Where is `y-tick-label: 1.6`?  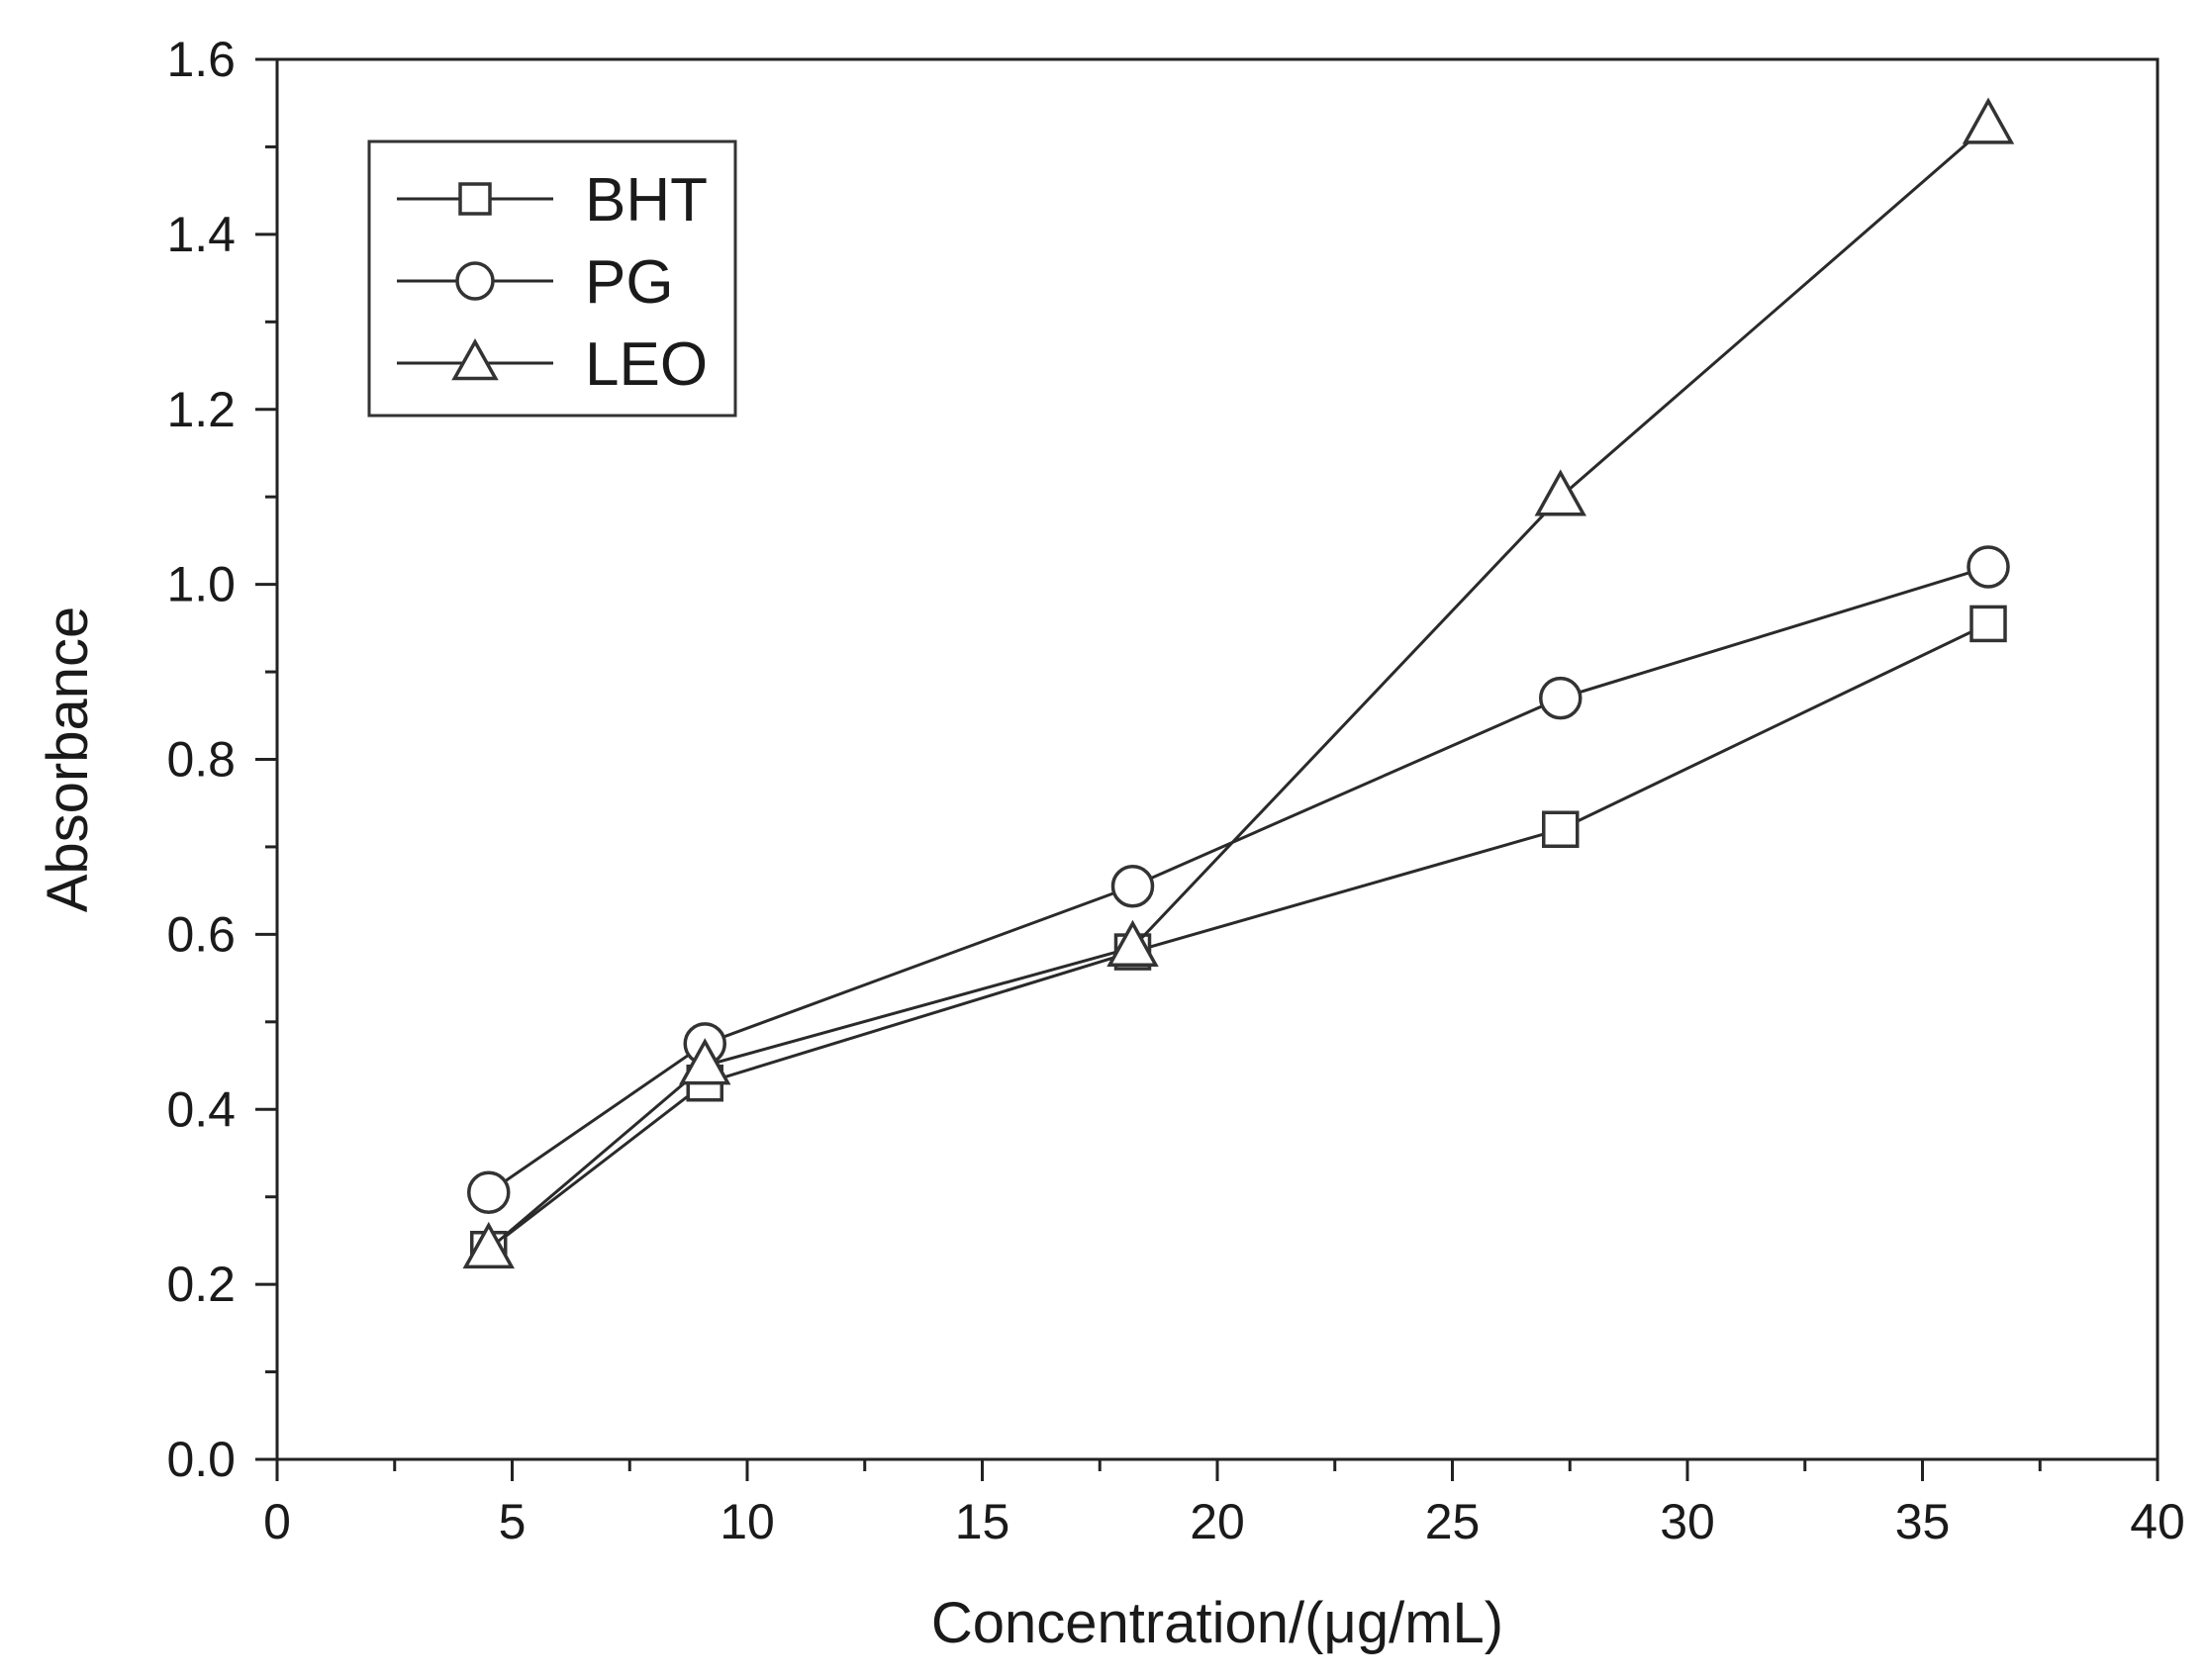
y-tick-label: 1.6 is located at coordinates (201, 59).